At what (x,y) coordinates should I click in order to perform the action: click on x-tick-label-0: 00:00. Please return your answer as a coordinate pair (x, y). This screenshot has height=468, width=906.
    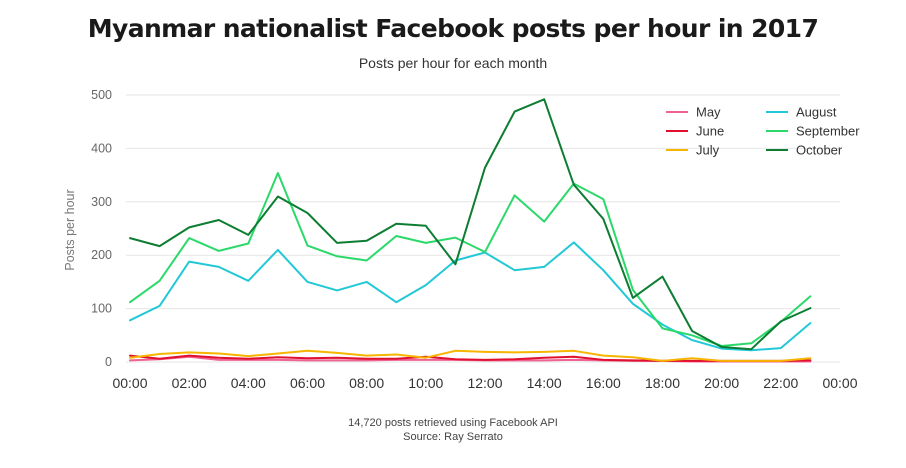
    Looking at the image, I should click on (129, 383).